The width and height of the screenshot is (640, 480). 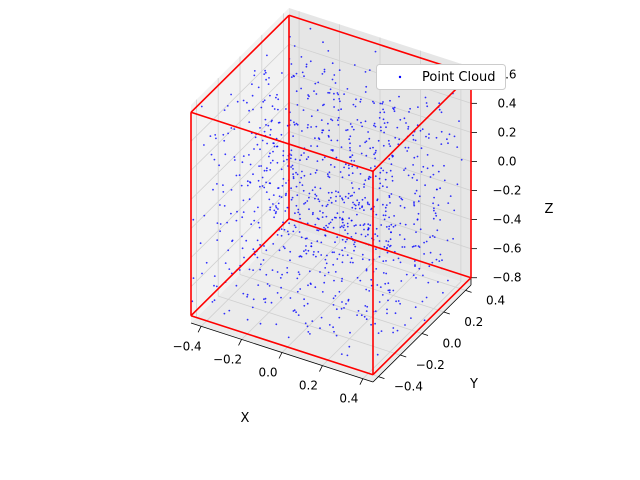 I want to click on z-tick-label: −0.8, so click(x=506, y=278).